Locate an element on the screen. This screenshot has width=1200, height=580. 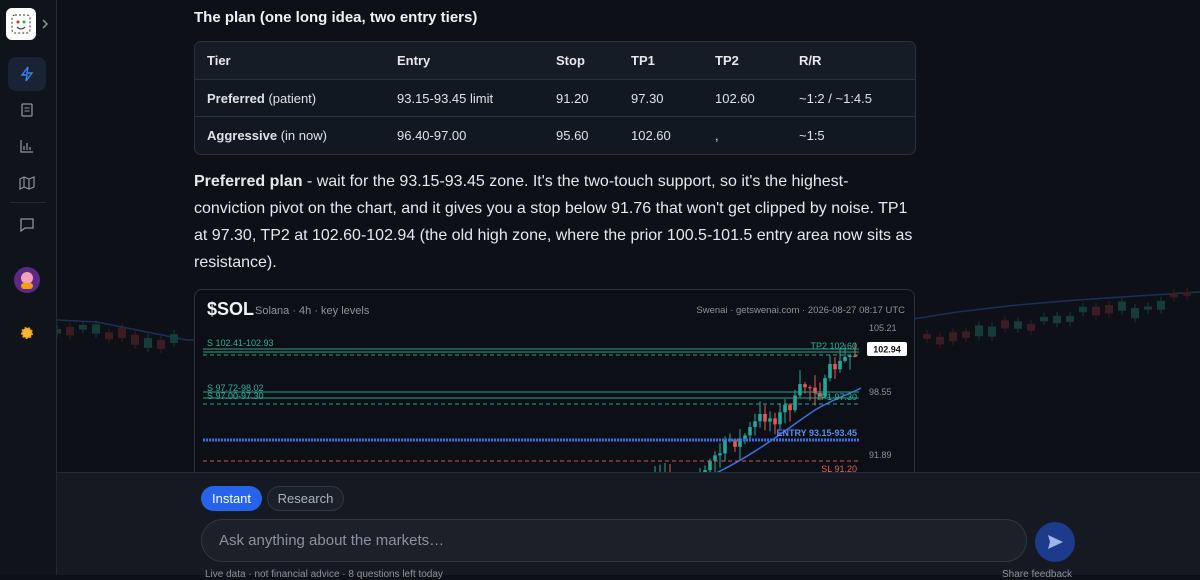
avatar is located at coordinates (27, 280).